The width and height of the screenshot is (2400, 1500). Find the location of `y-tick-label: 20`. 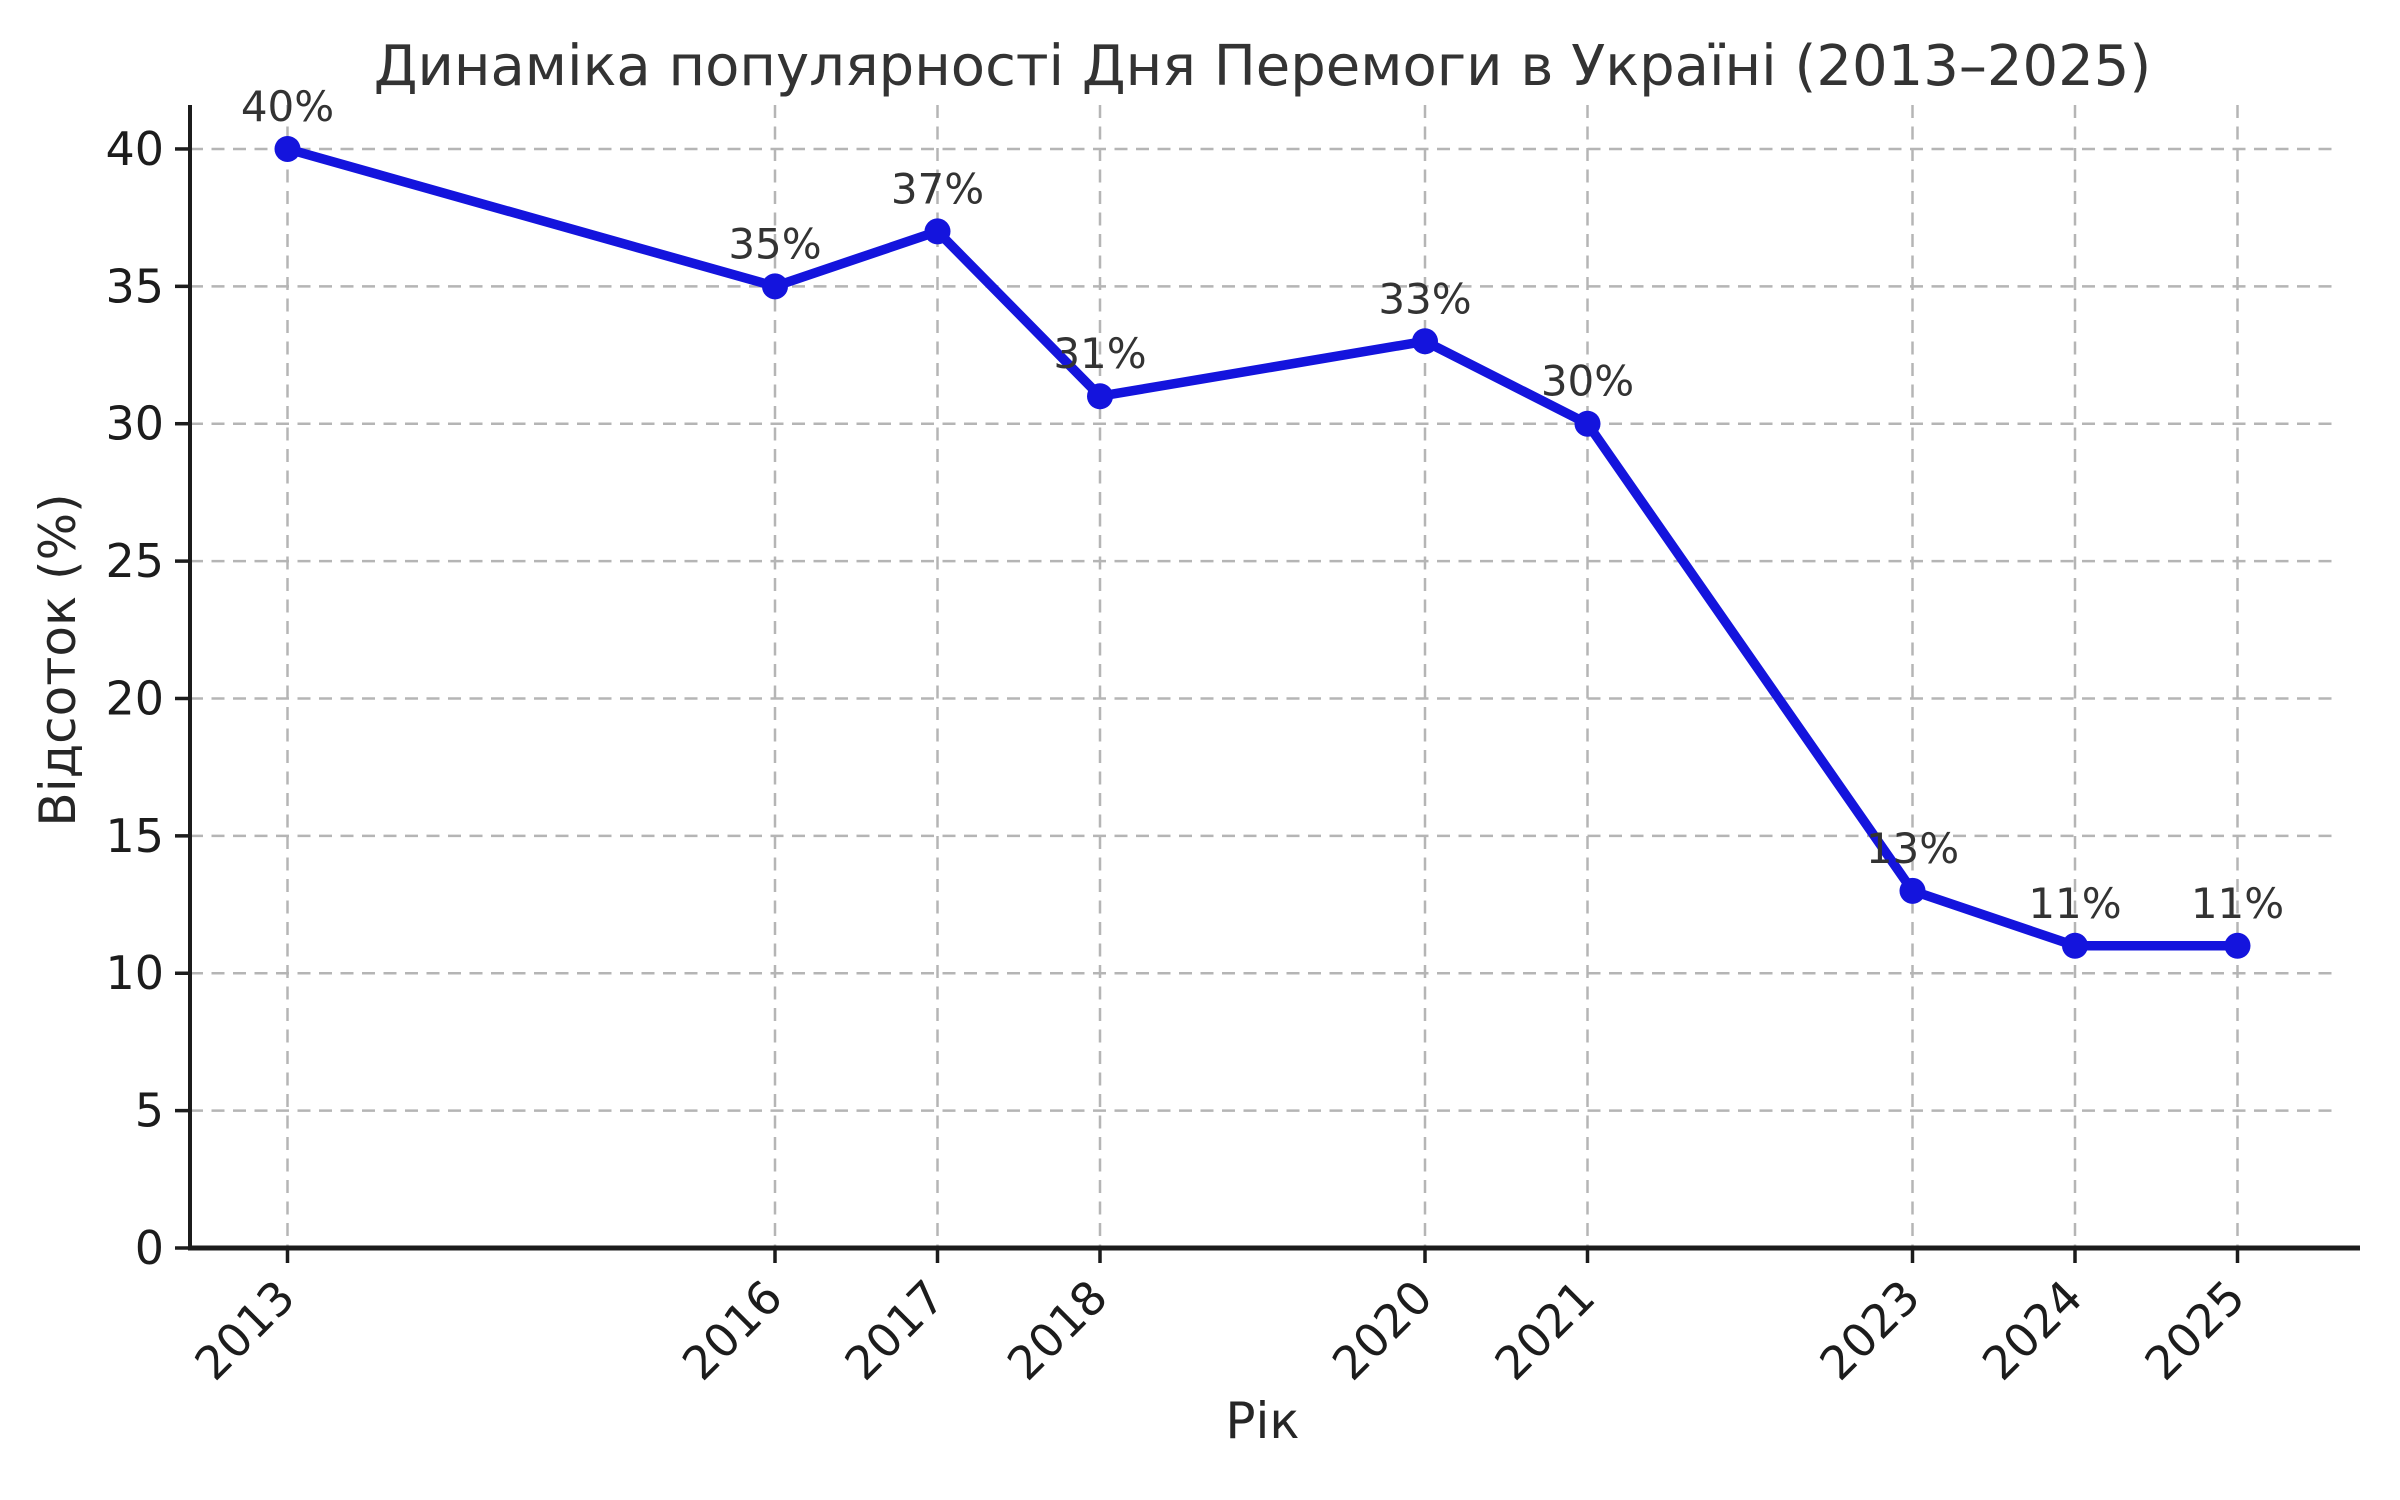

y-tick-label: 20 is located at coordinates (134, 698).